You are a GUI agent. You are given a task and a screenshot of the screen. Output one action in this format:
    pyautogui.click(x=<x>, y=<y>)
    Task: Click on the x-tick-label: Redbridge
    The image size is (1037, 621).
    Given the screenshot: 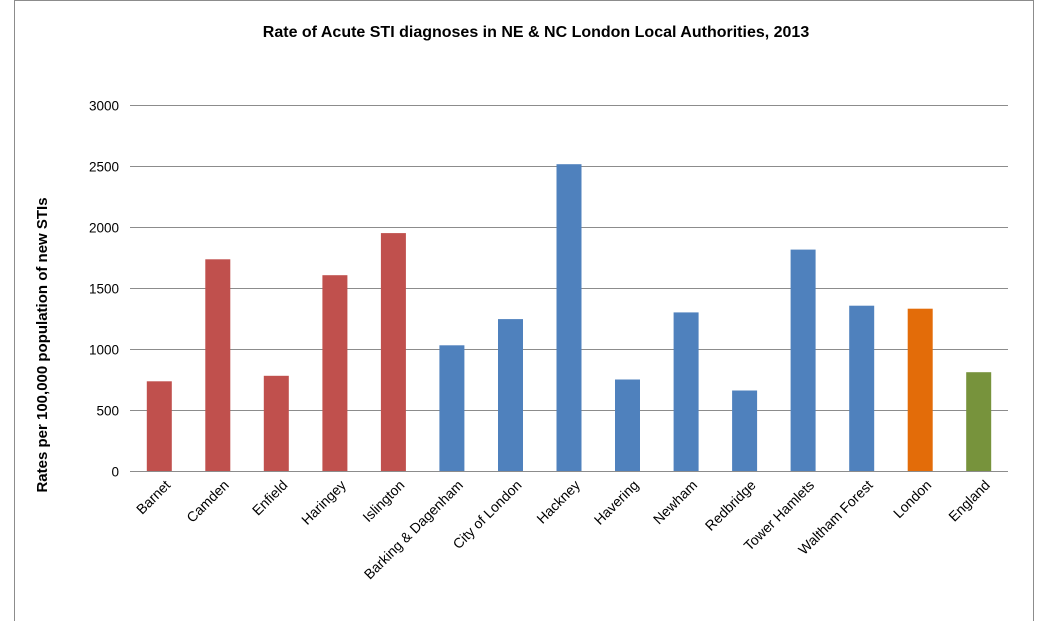 What is the action you would take?
    pyautogui.click(x=730, y=505)
    